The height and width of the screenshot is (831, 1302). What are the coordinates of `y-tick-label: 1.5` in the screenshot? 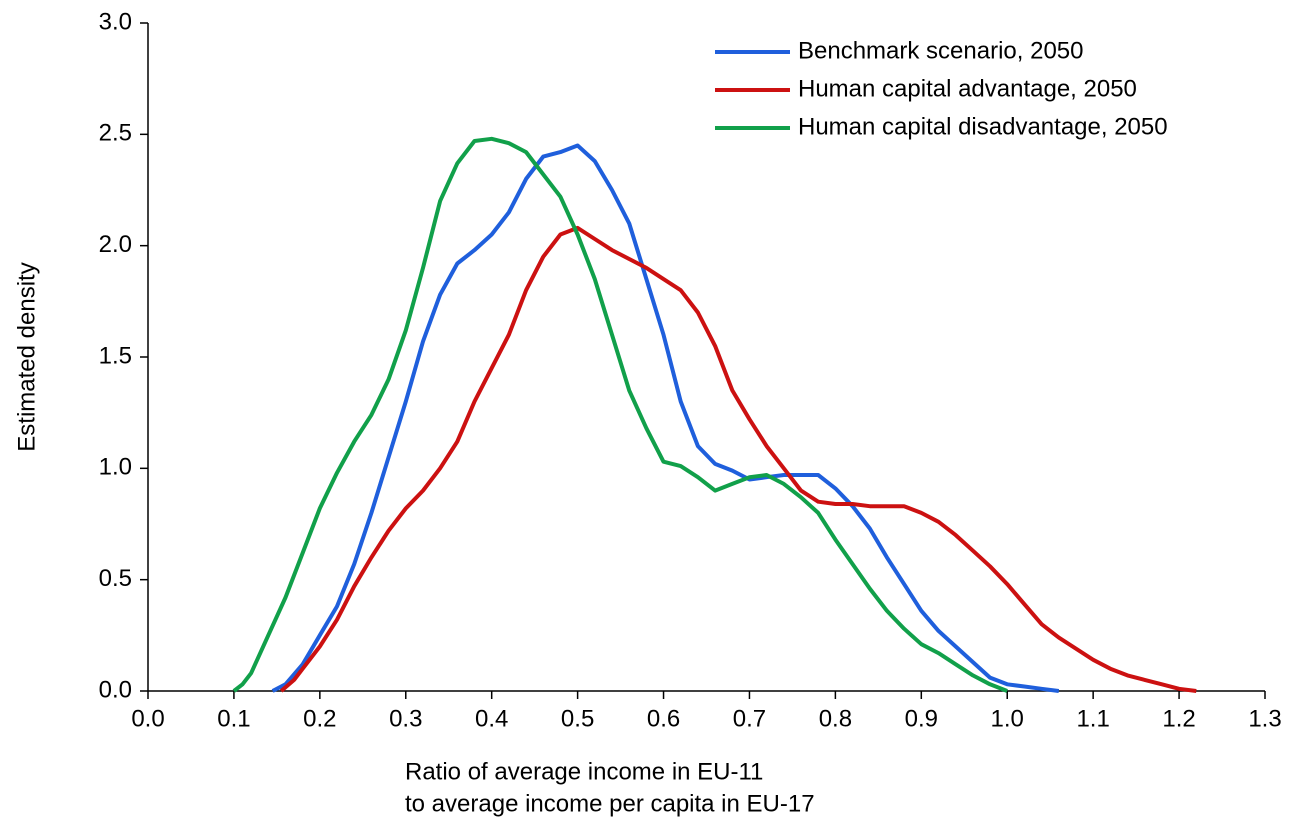 It's located at (115, 355).